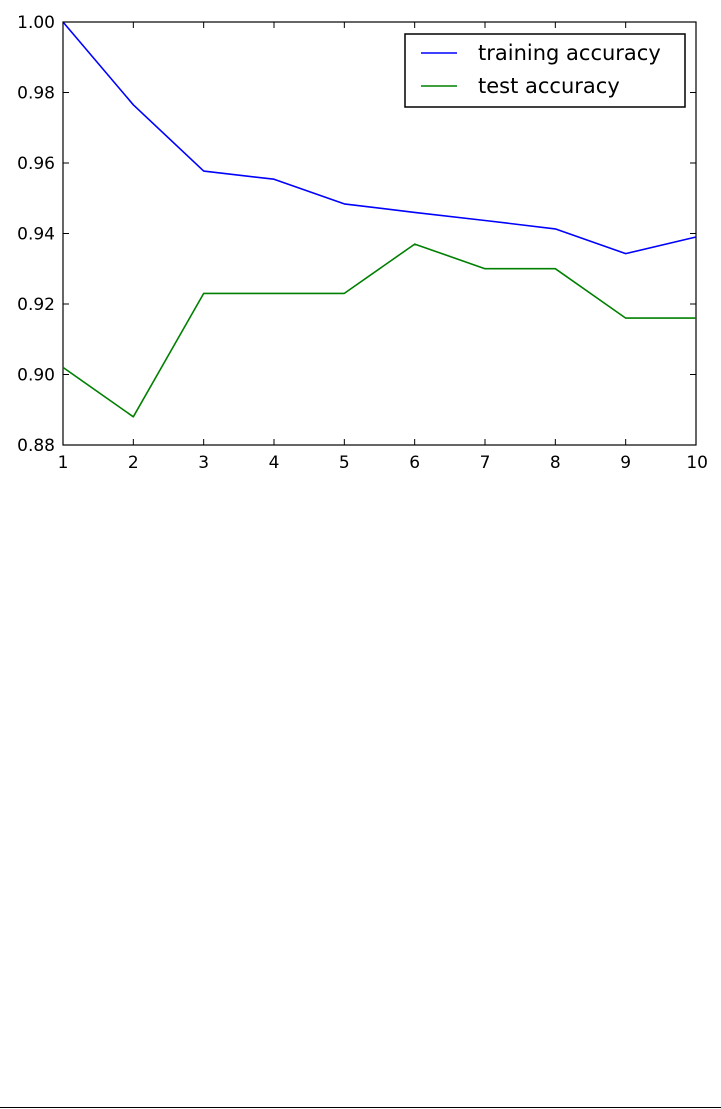 Image resolution: width=721 pixels, height=1109 pixels. What do you see at coordinates (625, 463) in the screenshot?
I see `x-tick-label: 9` at bounding box center [625, 463].